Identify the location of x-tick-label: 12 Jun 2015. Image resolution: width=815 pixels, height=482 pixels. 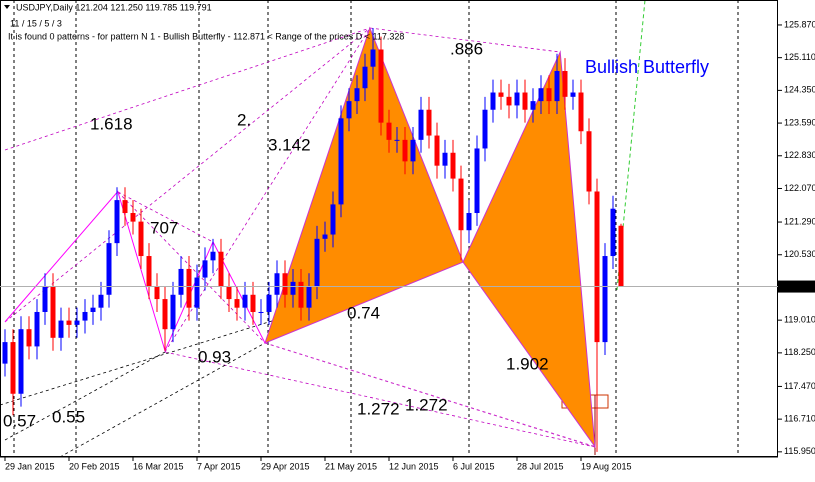
(414, 466).